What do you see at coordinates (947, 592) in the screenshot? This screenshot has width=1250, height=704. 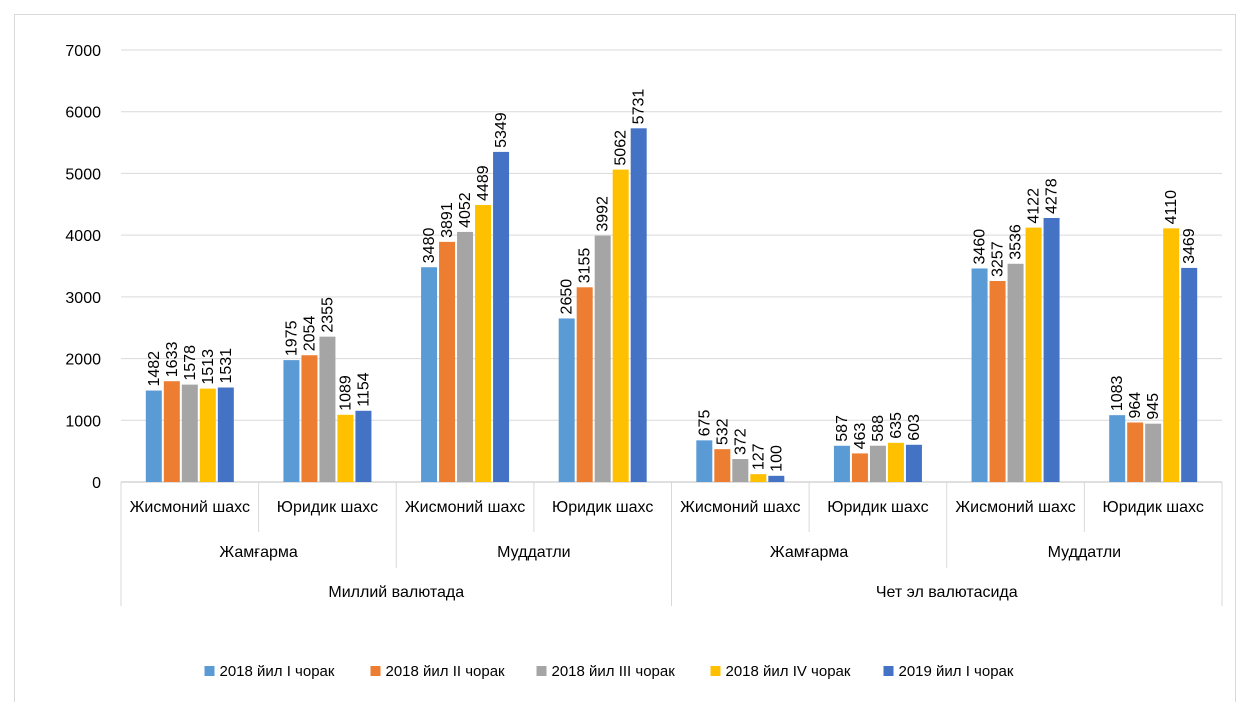 I see `supergroup-label: Чет эл валютасида` at bounding box center [947, 592].